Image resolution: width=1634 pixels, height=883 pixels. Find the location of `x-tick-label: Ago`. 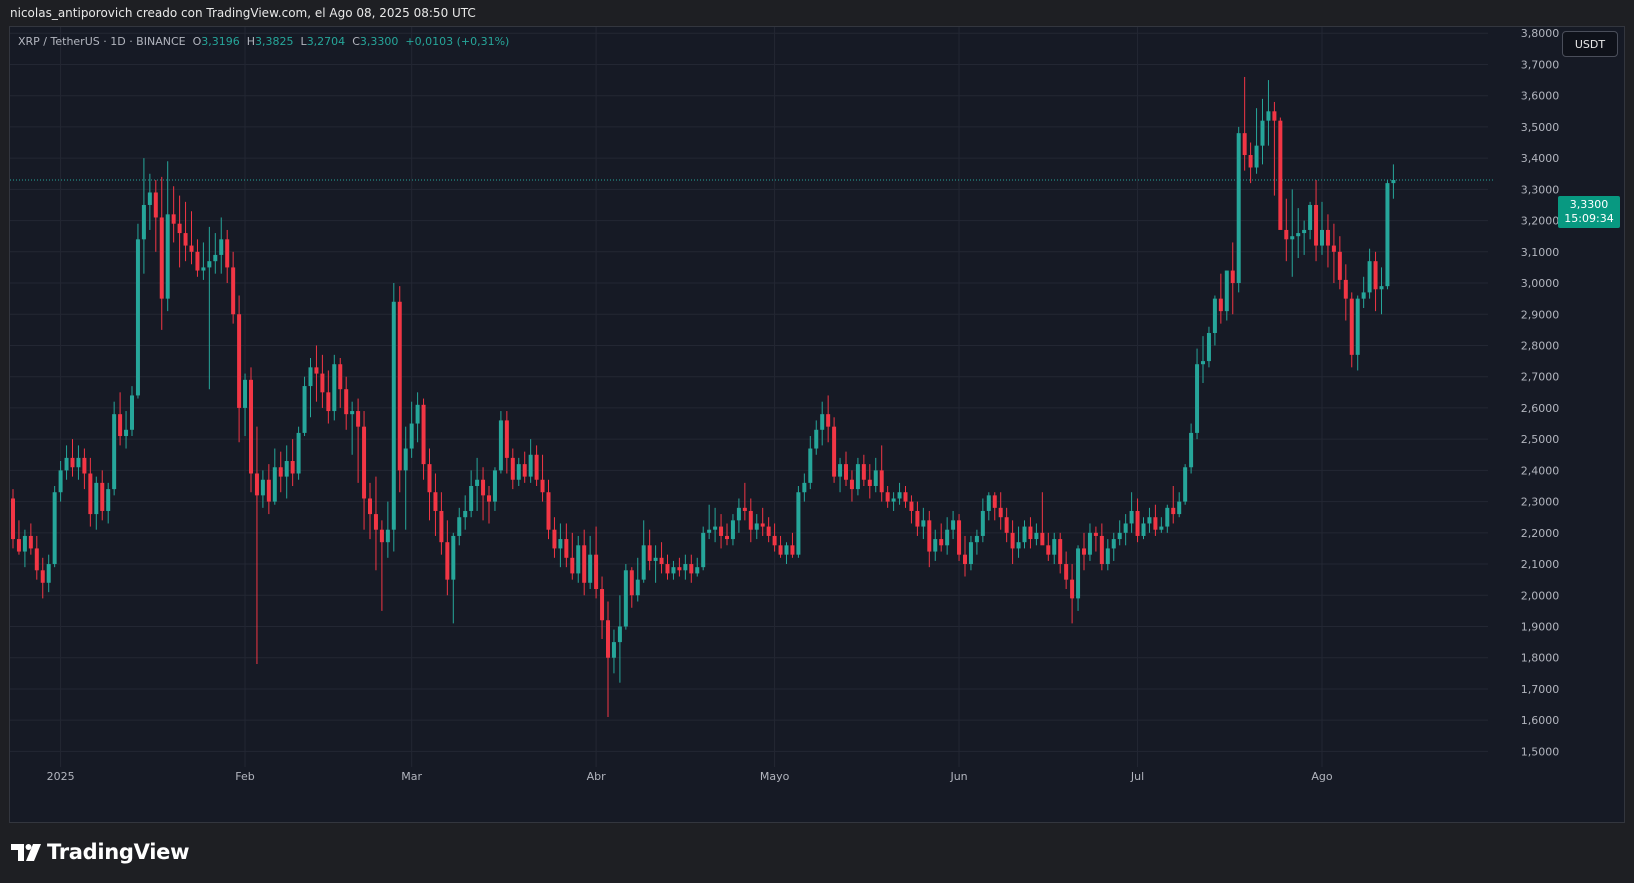

x-tick-label: Ago is located at coordinates (1322, 776).